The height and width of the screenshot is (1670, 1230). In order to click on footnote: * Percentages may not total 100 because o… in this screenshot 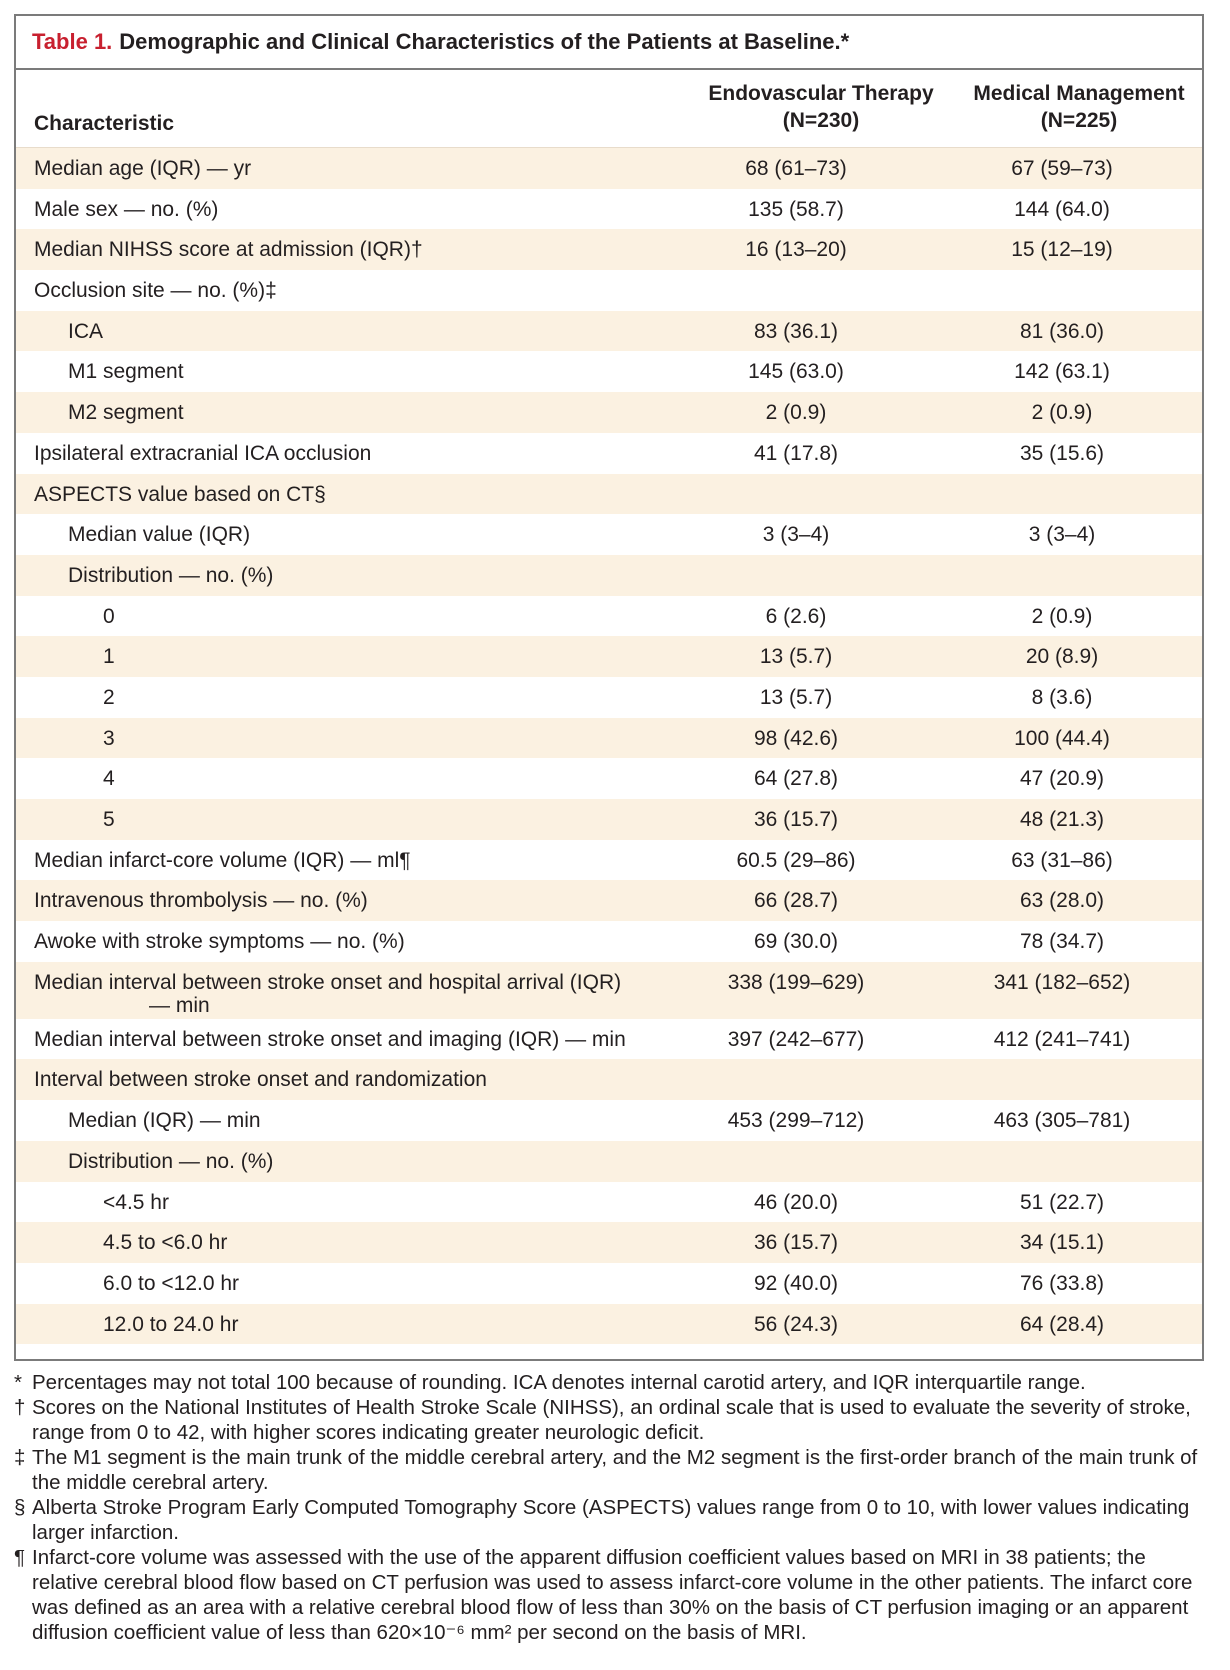, I will do `click(614, 1382)`.